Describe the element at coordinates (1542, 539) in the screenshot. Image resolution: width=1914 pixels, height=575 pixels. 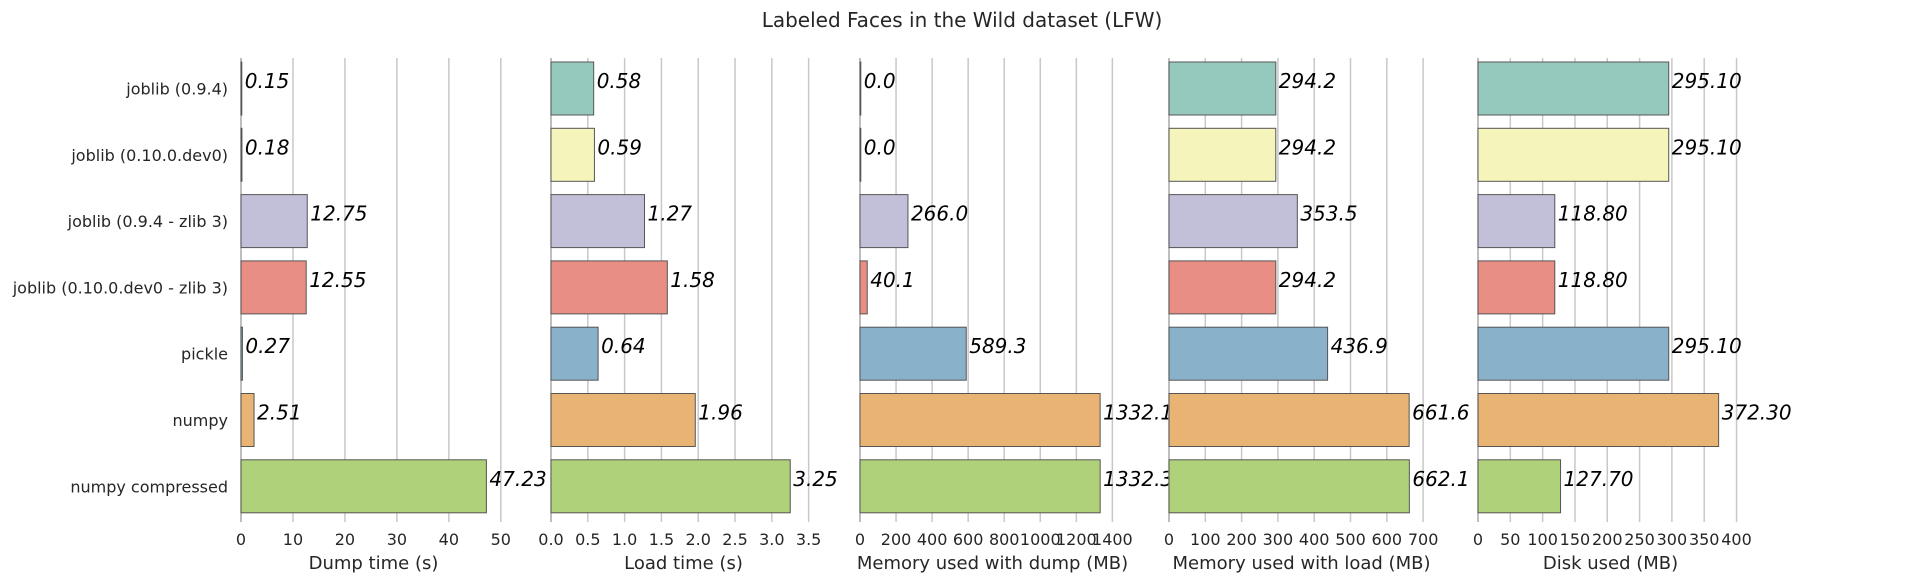
I see `x-tick-label: 100` at that location.